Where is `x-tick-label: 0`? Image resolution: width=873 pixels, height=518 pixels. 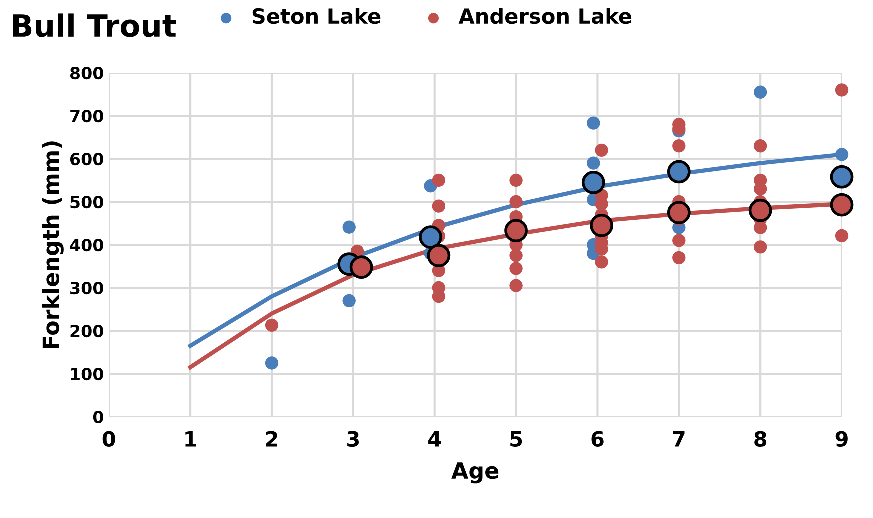
x-tick-label: 0 is located at coordinates (109, 439).